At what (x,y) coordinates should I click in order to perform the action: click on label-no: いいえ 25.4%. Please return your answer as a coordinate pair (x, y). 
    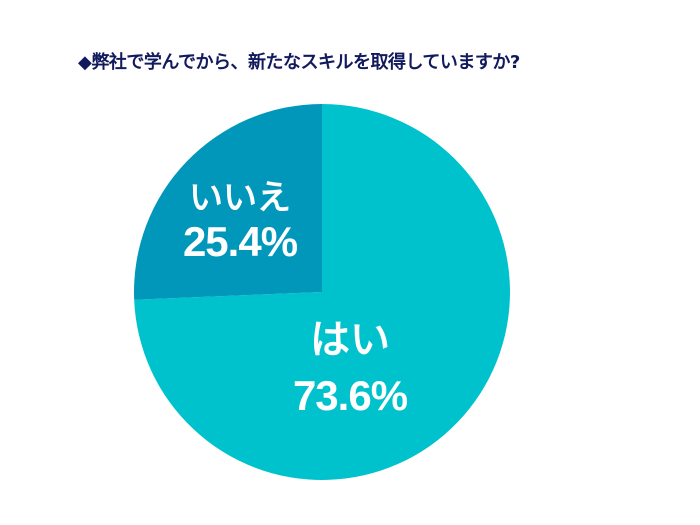
    Looking at the image, I should click on (240, 222).